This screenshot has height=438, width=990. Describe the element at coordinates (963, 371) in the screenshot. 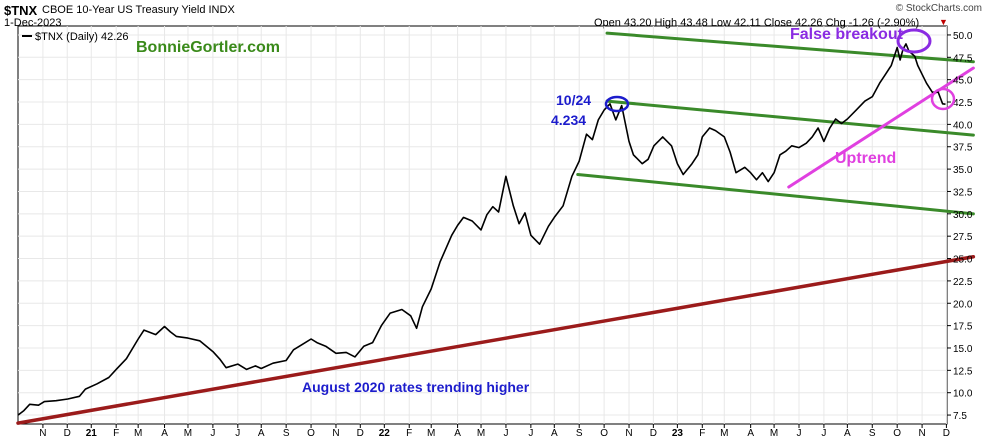

I see `y-tick-label: 12.5` at that location.